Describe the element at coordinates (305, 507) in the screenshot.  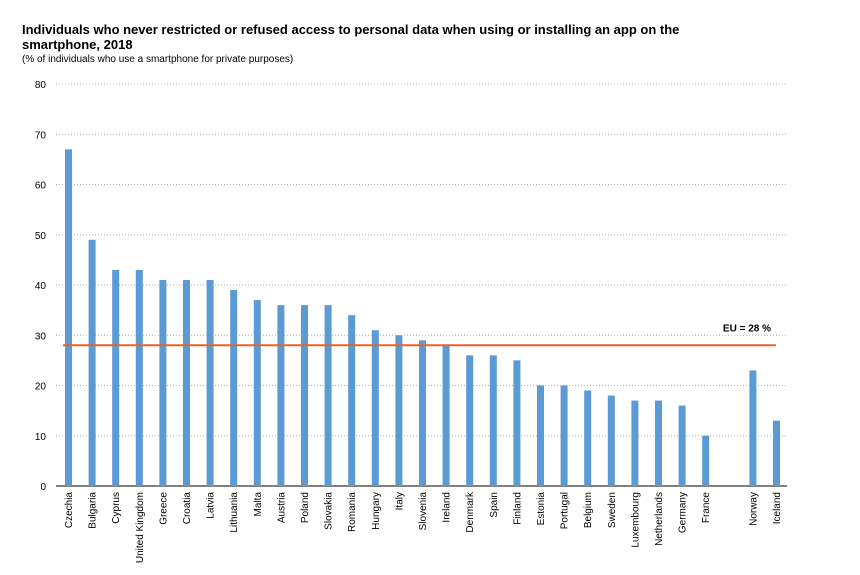
I see `x-tick-label: Poland` at that location.